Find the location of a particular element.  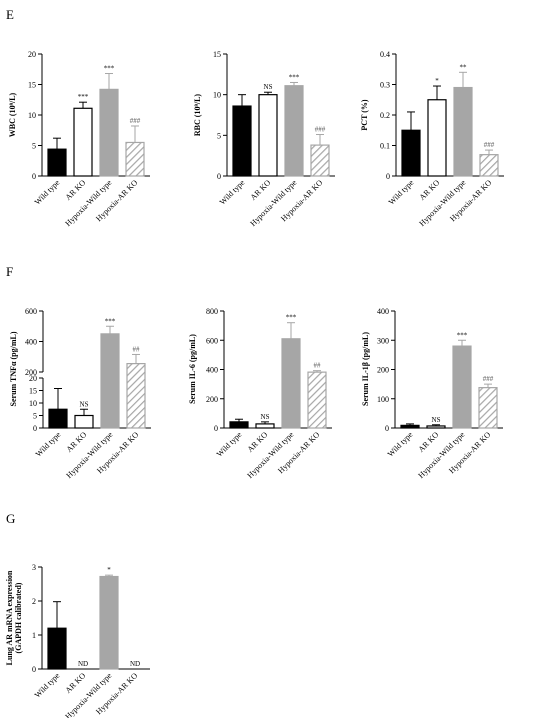

y-tick-label: 300 is located at coordinates (383, 340).